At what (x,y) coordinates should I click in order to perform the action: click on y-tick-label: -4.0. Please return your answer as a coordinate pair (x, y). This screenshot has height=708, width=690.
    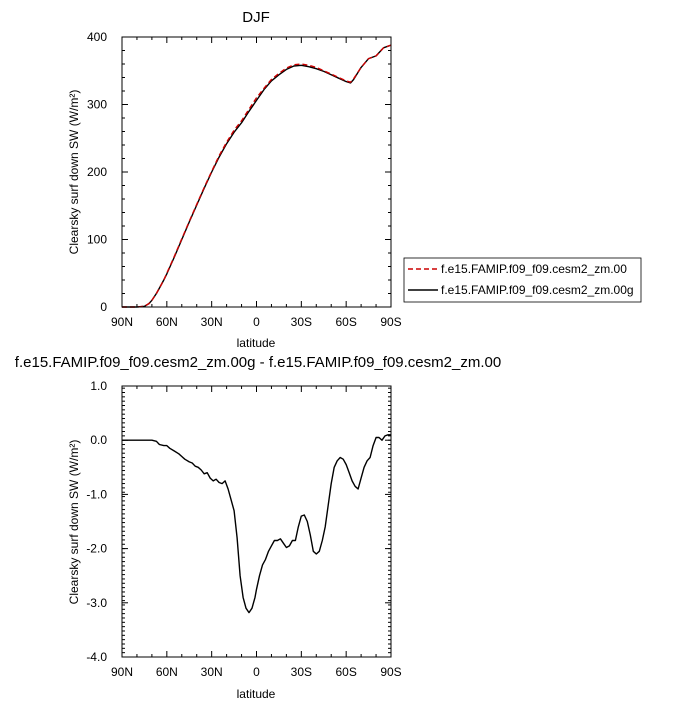
    Looking at the image, I should click on (96, 657).